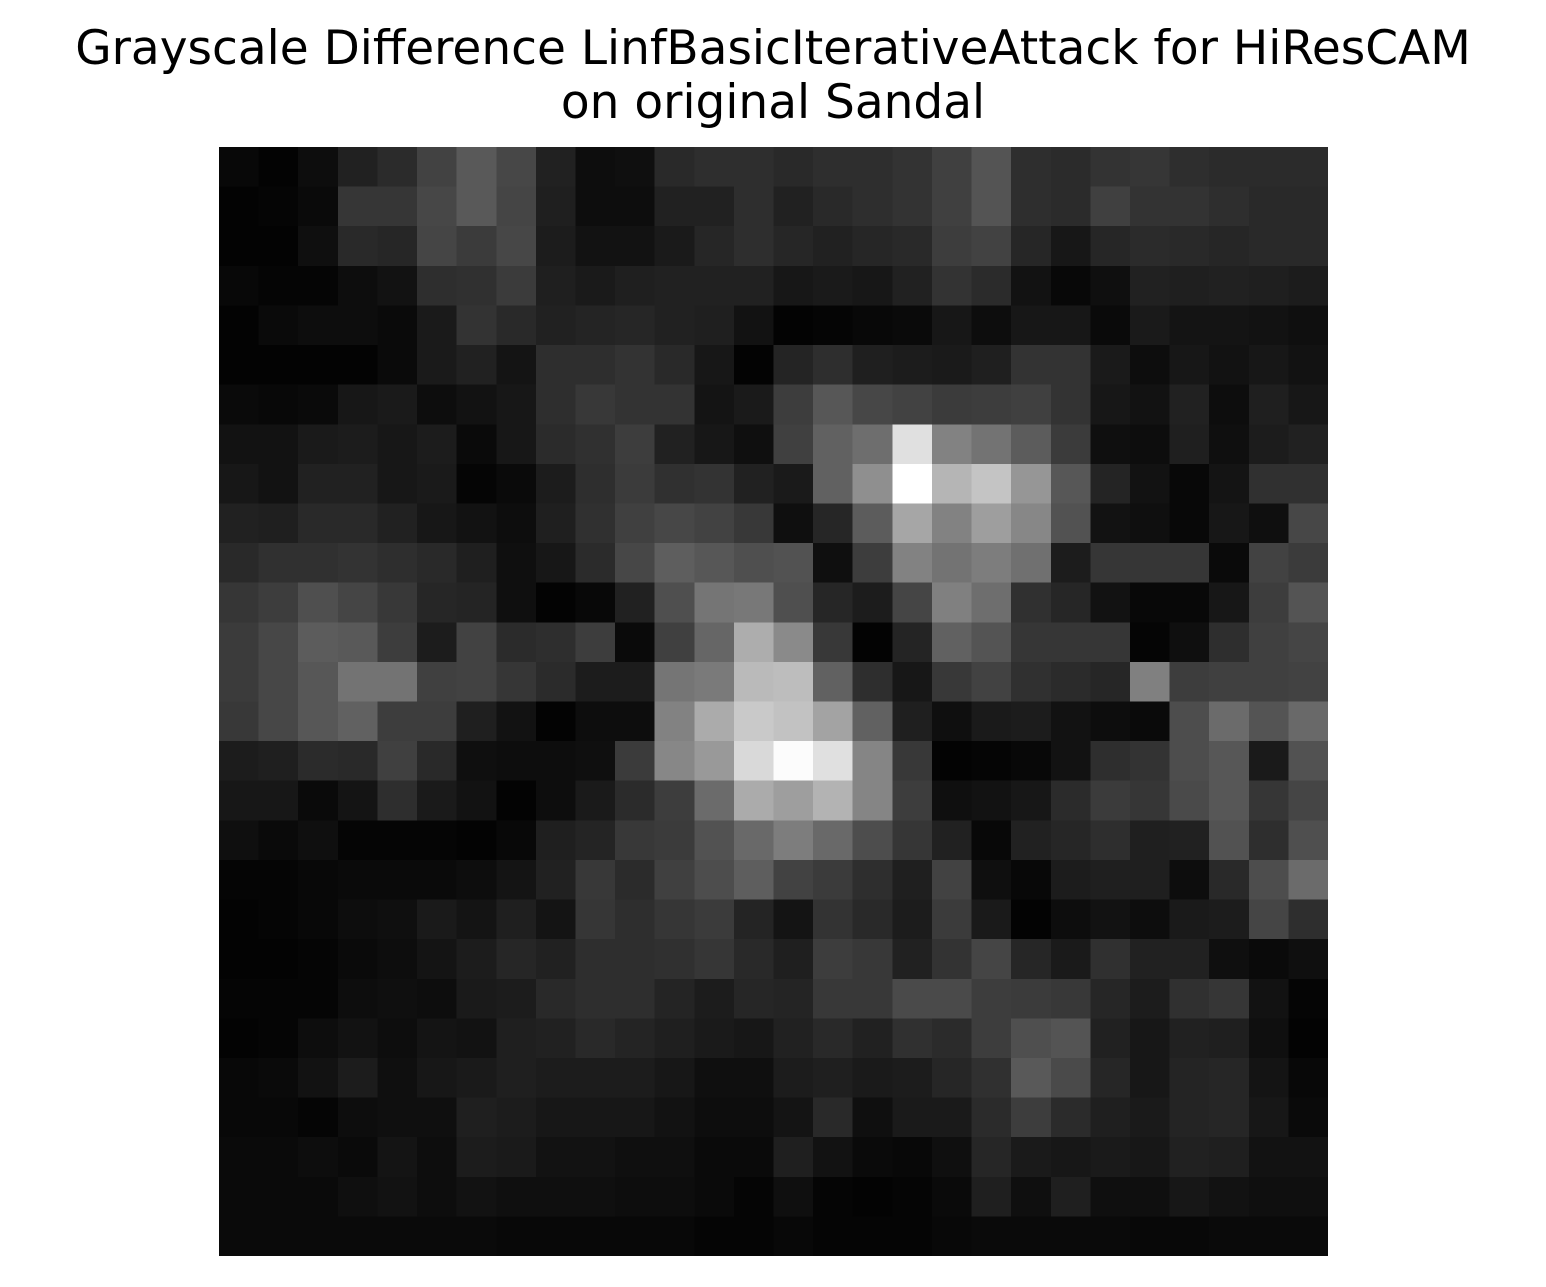 This screenshot has width=1546, height=1287. What do you see at coordinates (318, 484) in the screenshot?
I see `heatmap-cell-r8-c2` at bounding box center [318, 484].